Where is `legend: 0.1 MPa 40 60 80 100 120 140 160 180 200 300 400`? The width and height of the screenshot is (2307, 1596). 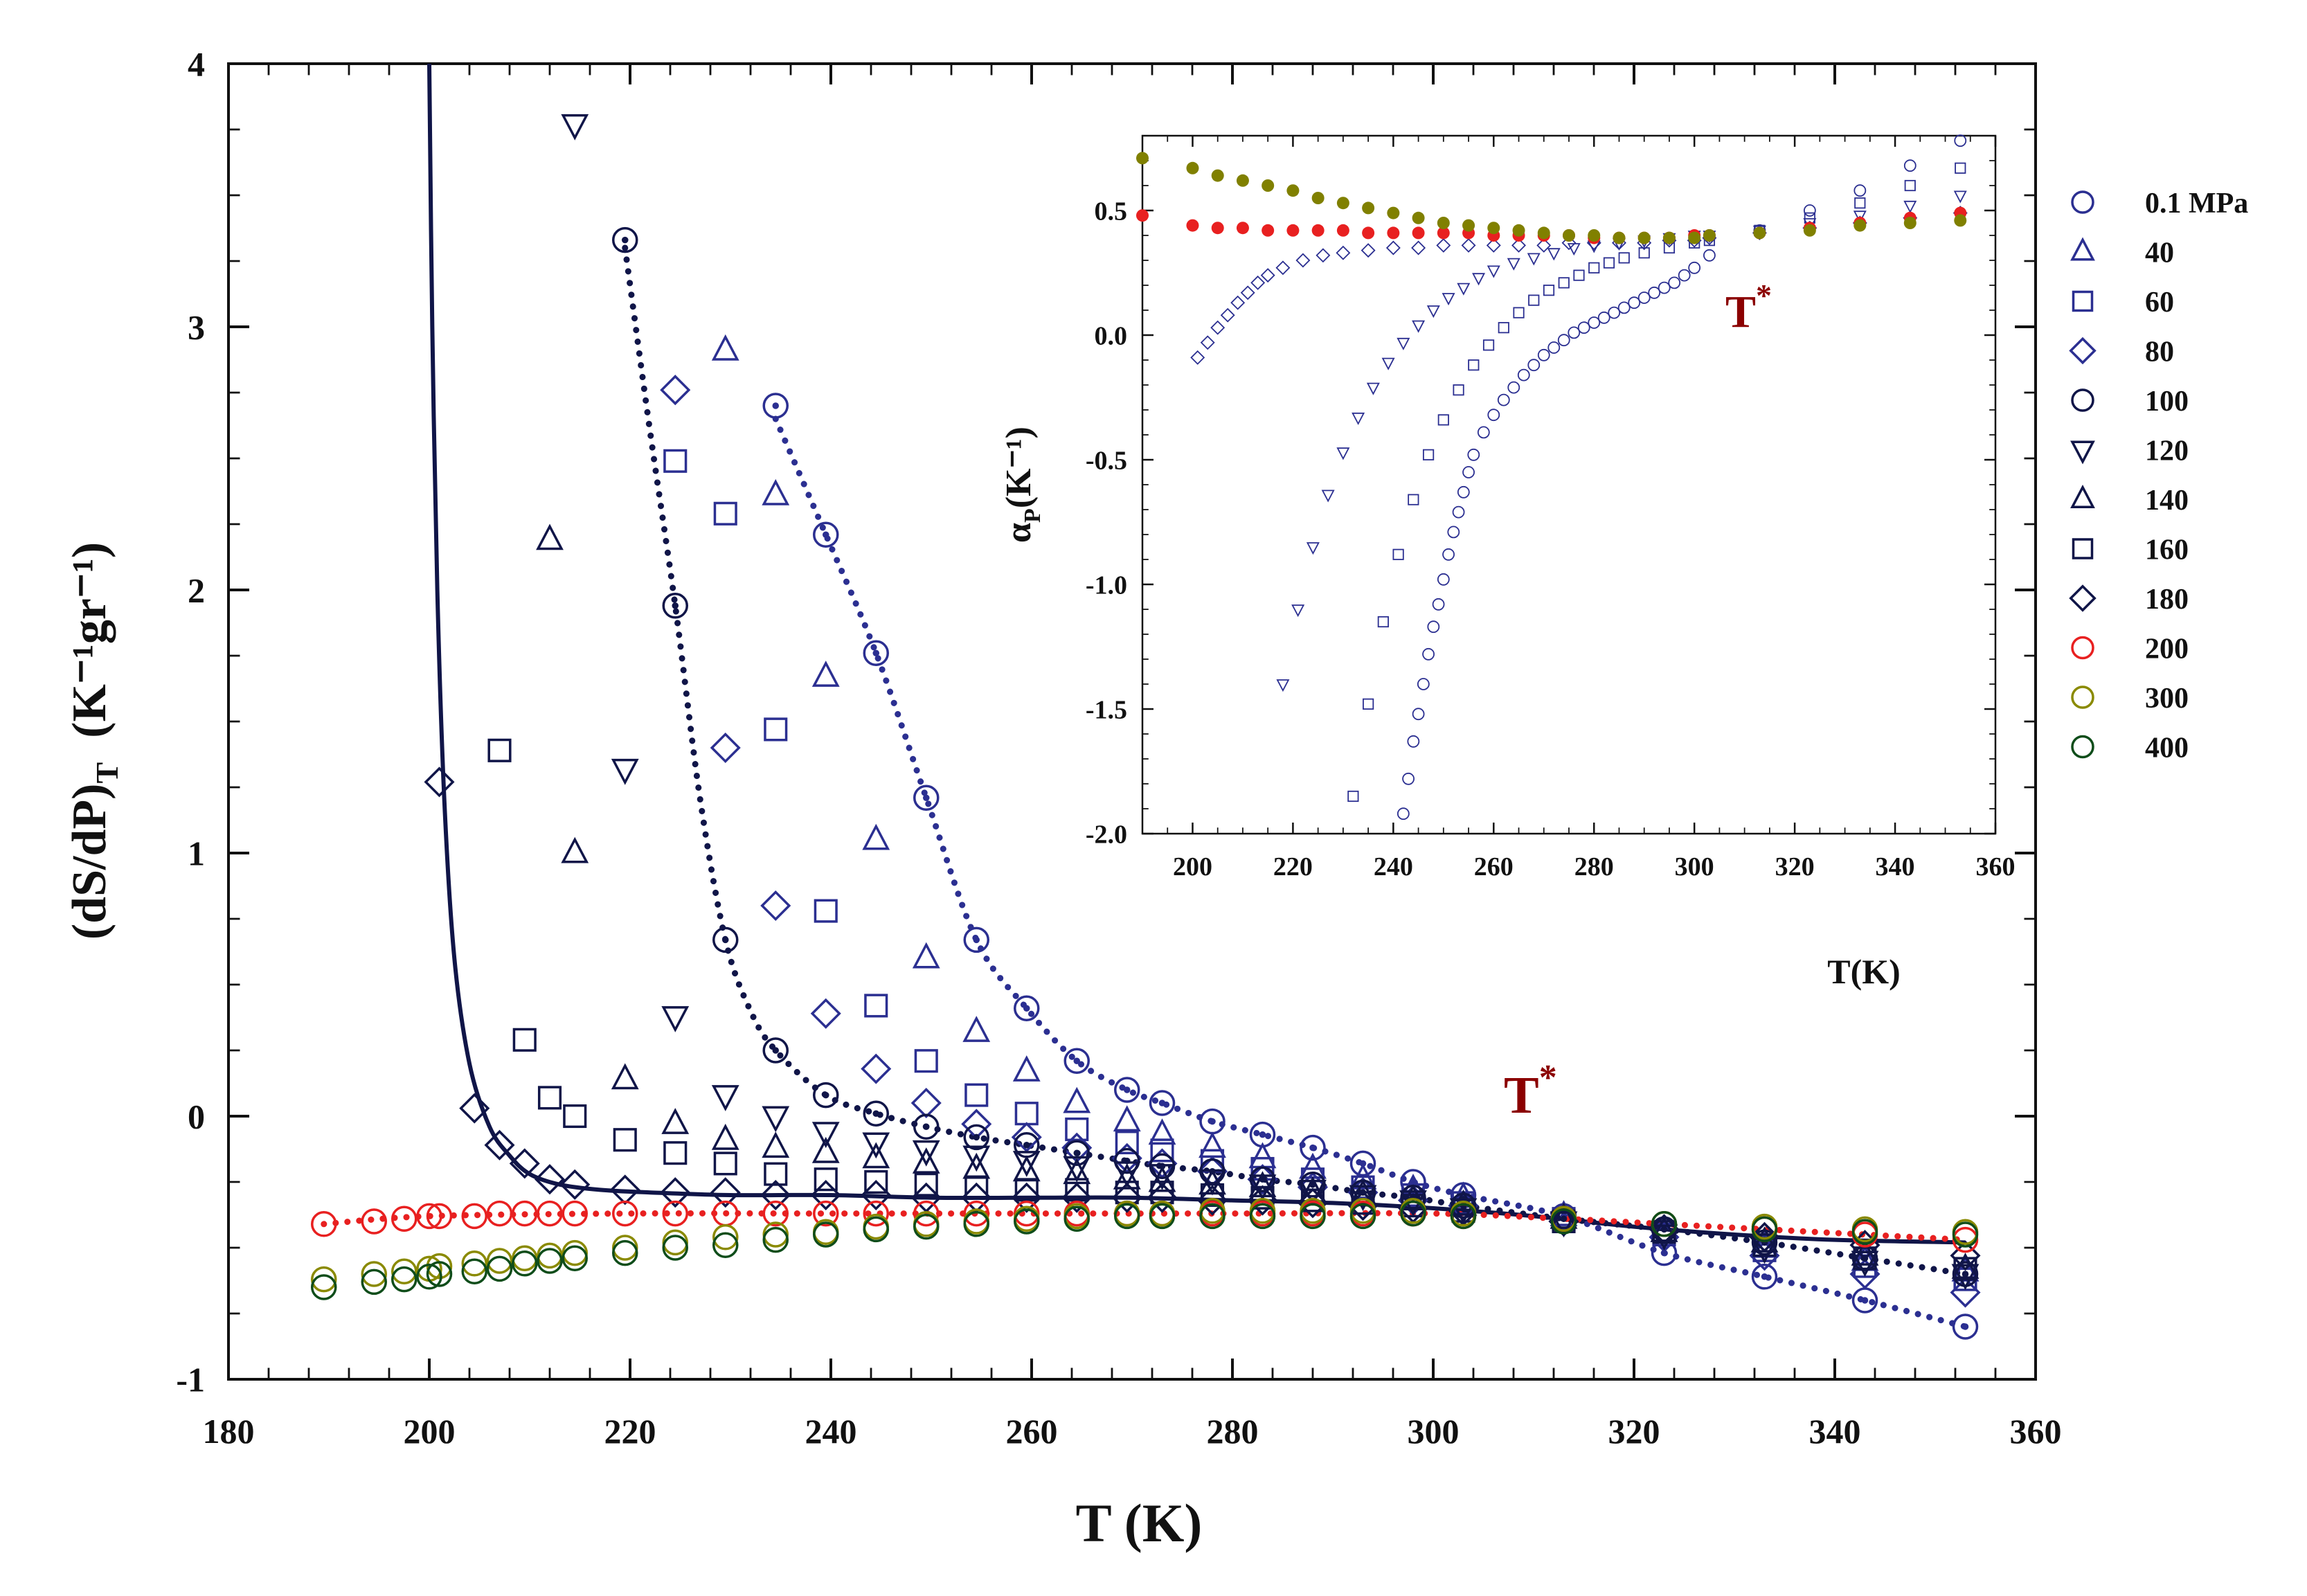
legend: 0.1 MPa 40 60 80 100 120 140 160 180 200 300 400 is located at coordinates (2158, 476).